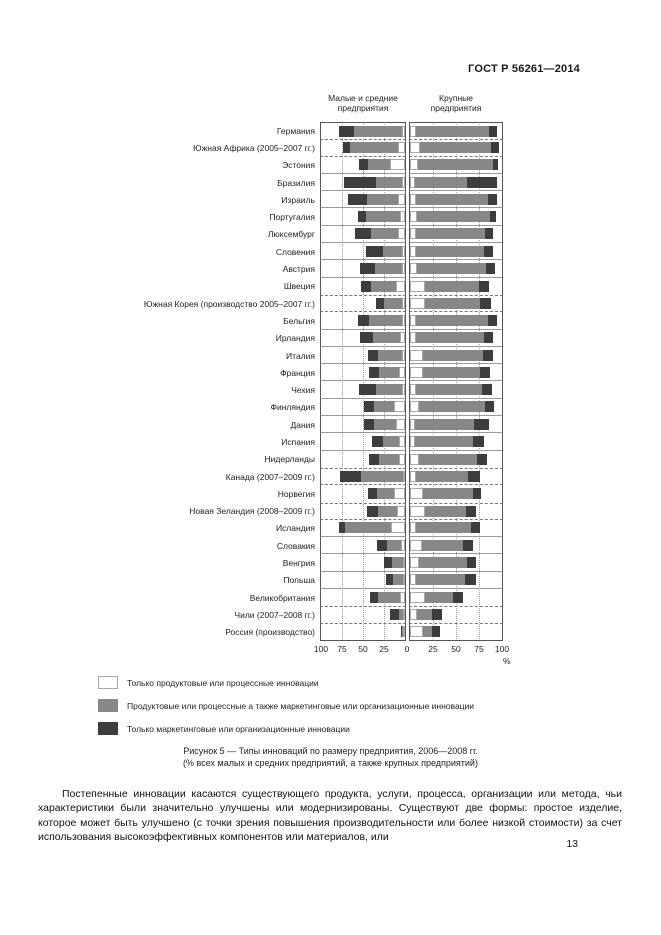 The height and width of the screenshot is (935, 661). Describe the element at coordinates (296, 182) in the screenshot. I see `country-label: Бразилия` at that location.